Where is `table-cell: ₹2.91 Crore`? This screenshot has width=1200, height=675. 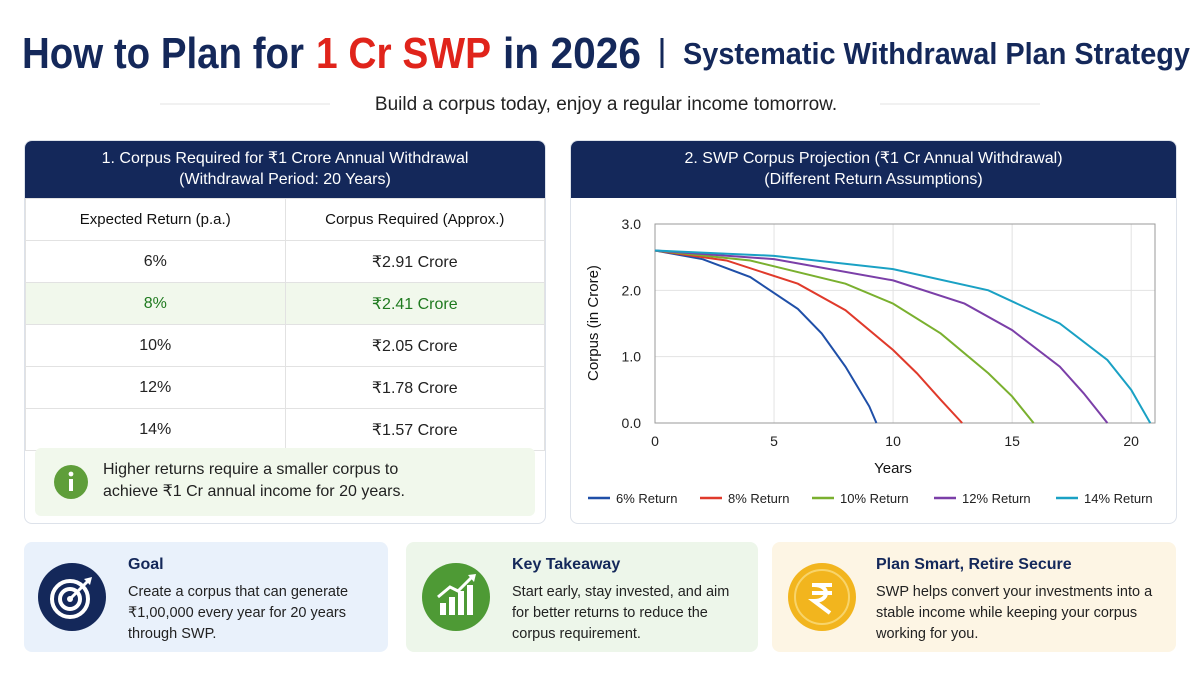 table-cell: ₹2.91 Crore is located at coordinates (414, 261).